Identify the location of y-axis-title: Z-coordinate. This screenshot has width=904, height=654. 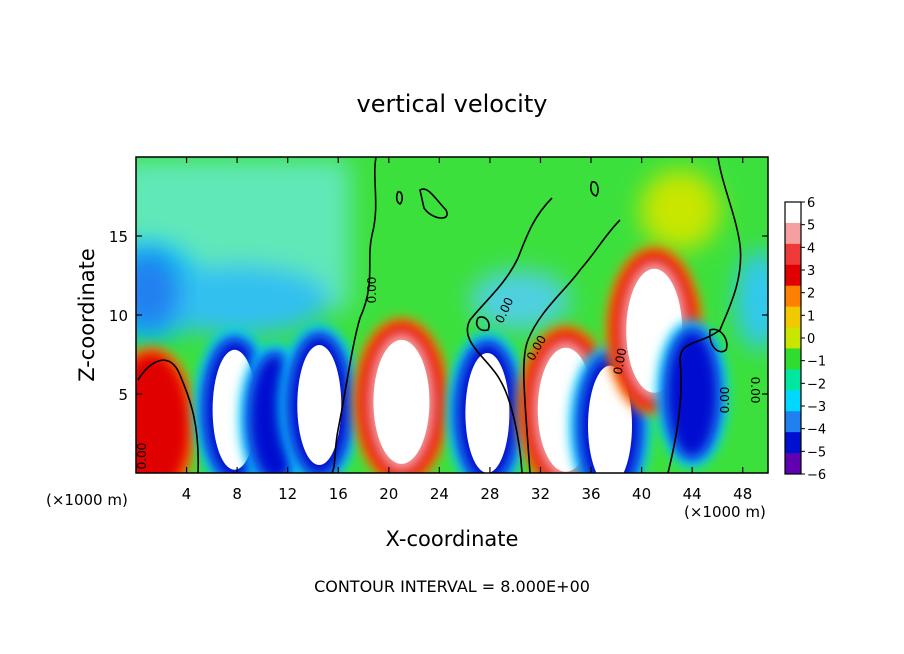
(87, 315).